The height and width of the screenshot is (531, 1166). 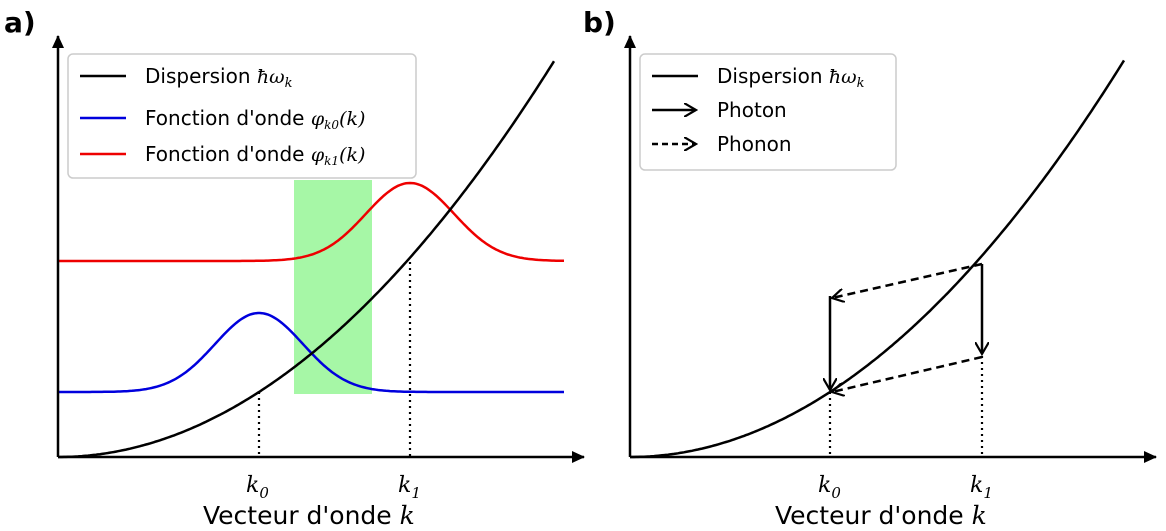 I want to click on x-axis-title-a: Vecteur d'onde k, so click(x=309, y=515).